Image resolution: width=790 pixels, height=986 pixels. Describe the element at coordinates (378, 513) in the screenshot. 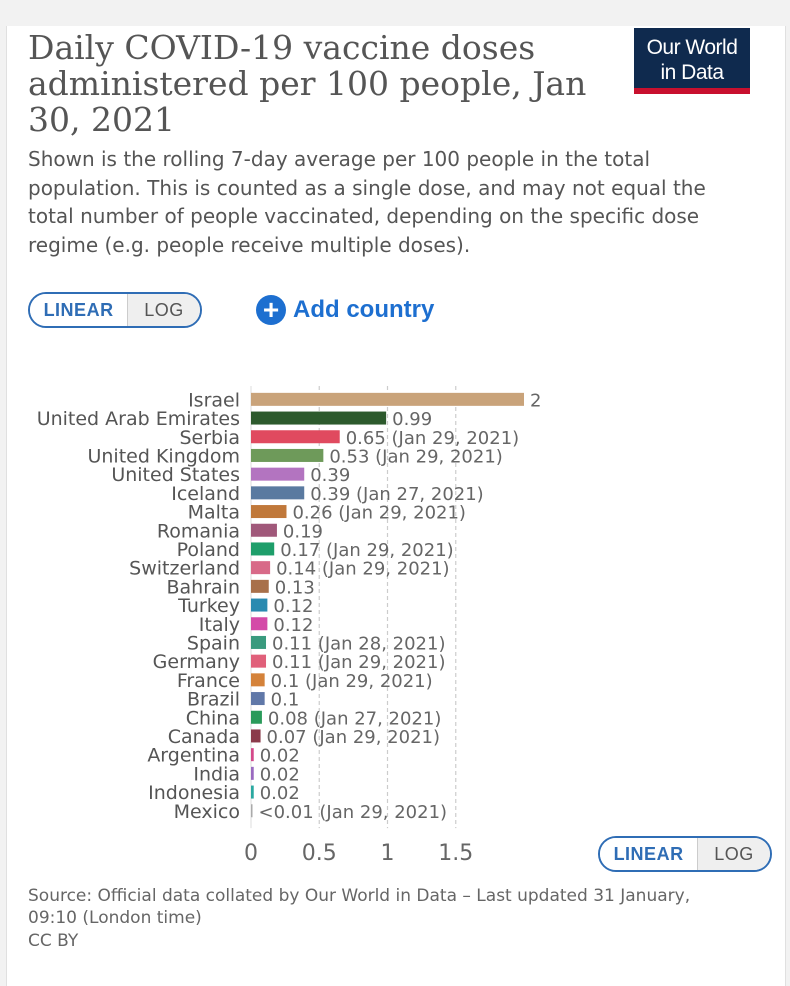

I see `bar-value-label: 0.26 (Jan 29, 2021)` at that location.